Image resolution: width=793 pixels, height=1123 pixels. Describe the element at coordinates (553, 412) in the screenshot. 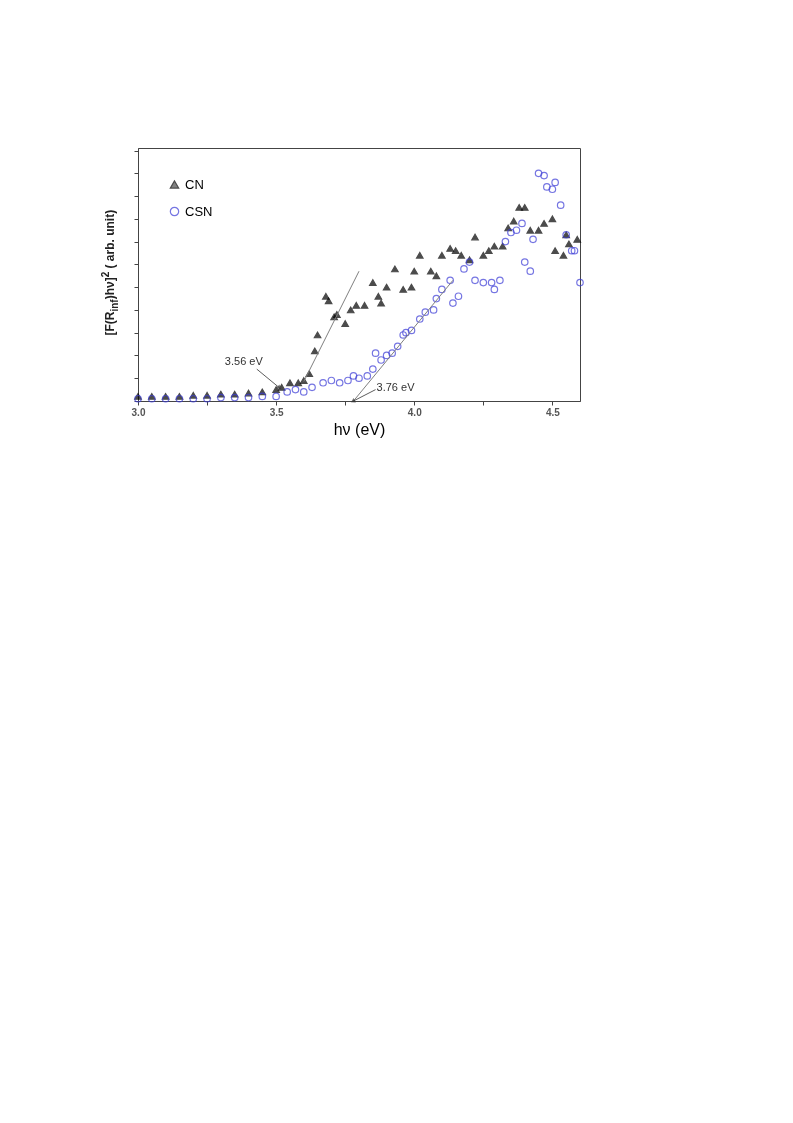

I see `x-tick-label: 4.5` at that location.